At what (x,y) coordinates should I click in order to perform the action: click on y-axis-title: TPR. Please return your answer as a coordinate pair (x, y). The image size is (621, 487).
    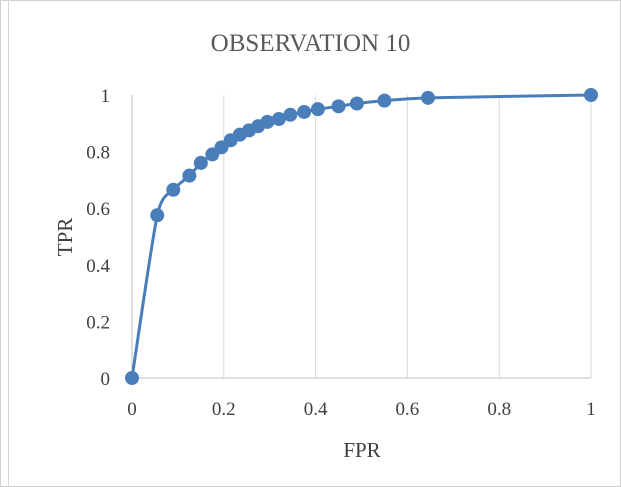
    Looking at the image, I should click on (65, 237).